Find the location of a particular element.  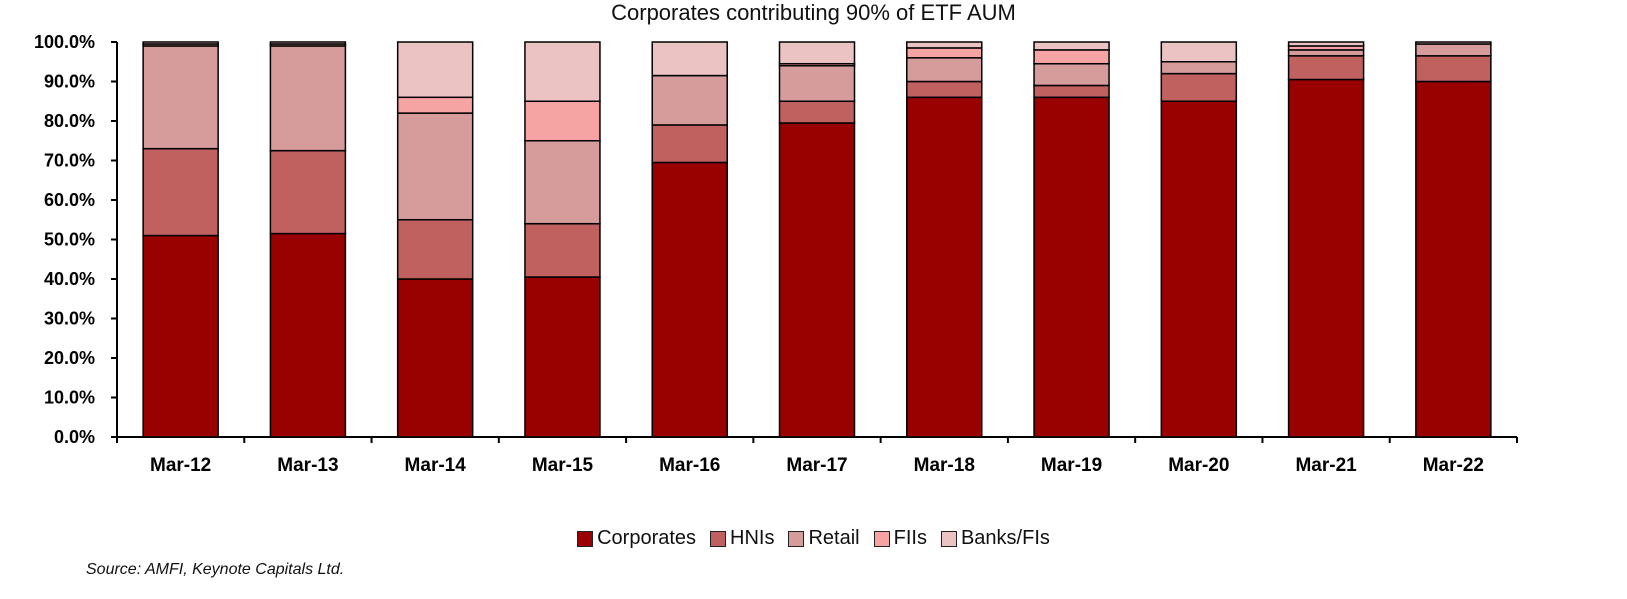

y-tick-label: 30.0% is located at coordinates (69, 319).